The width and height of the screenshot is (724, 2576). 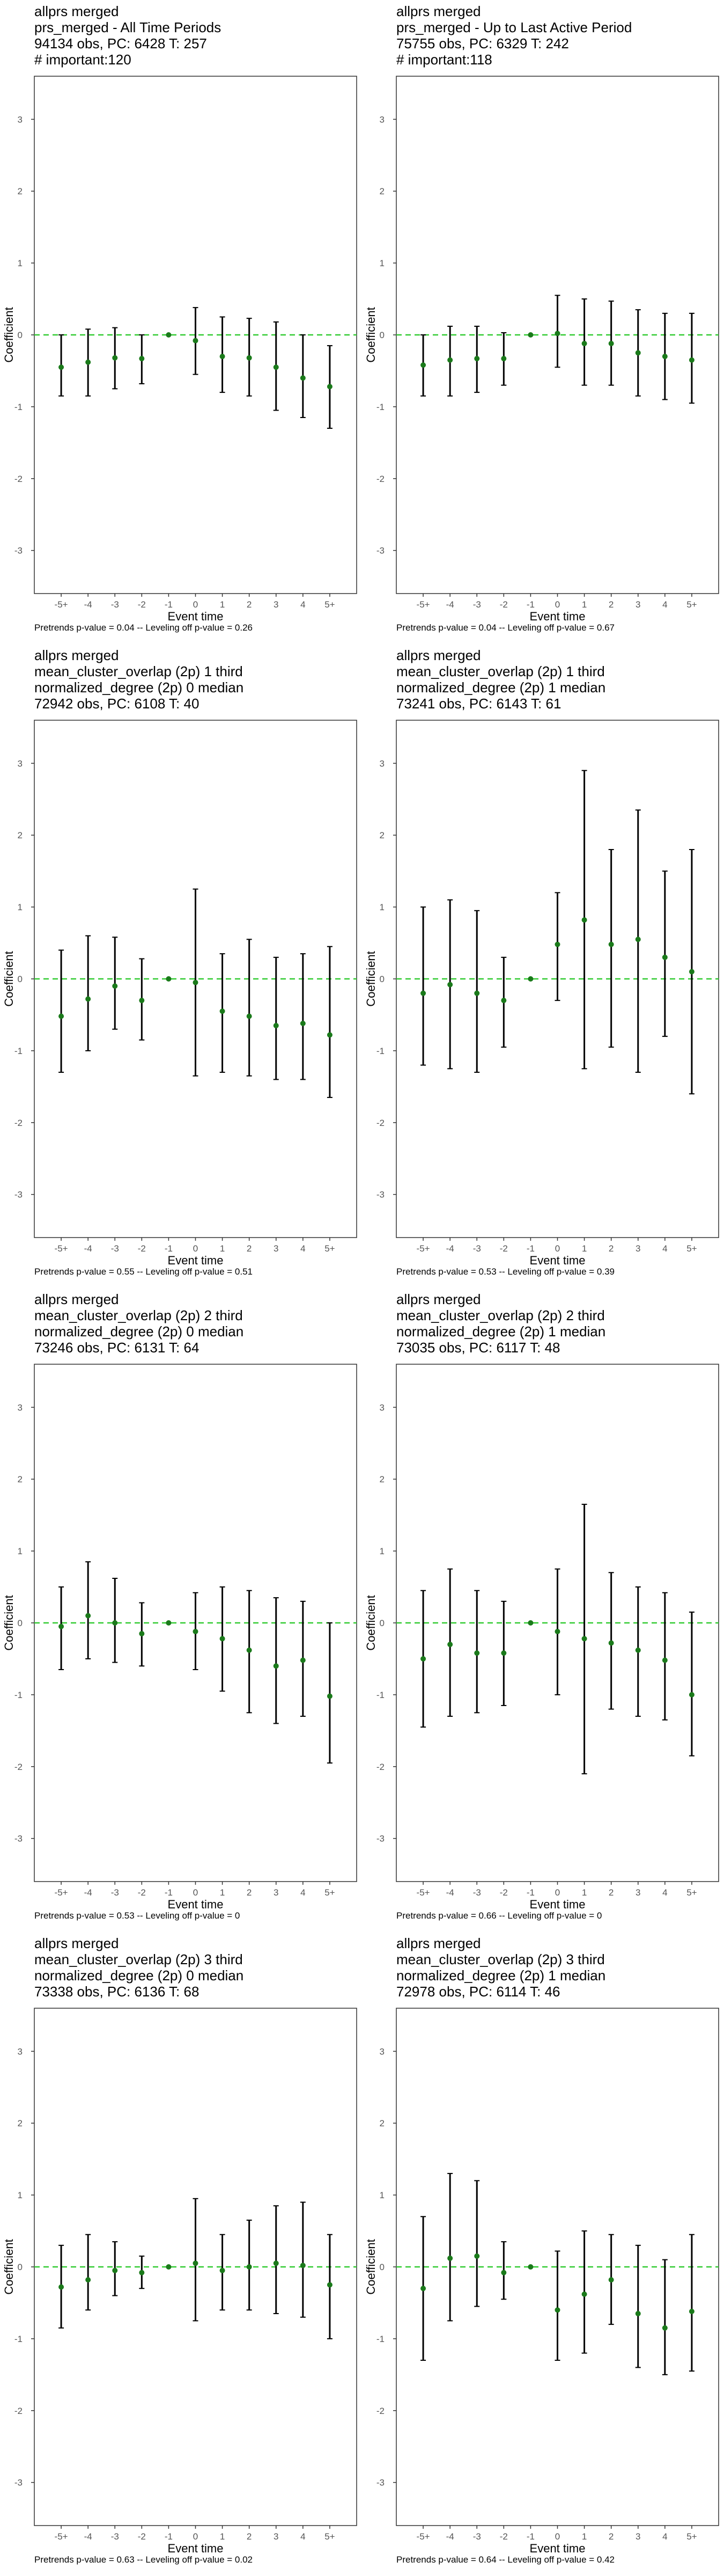 What do you see at coordinates (127, 27) in the screenshot?
I see `chart-title-line: prs_merged - All Time Periods` at bounding box center [127, 27].